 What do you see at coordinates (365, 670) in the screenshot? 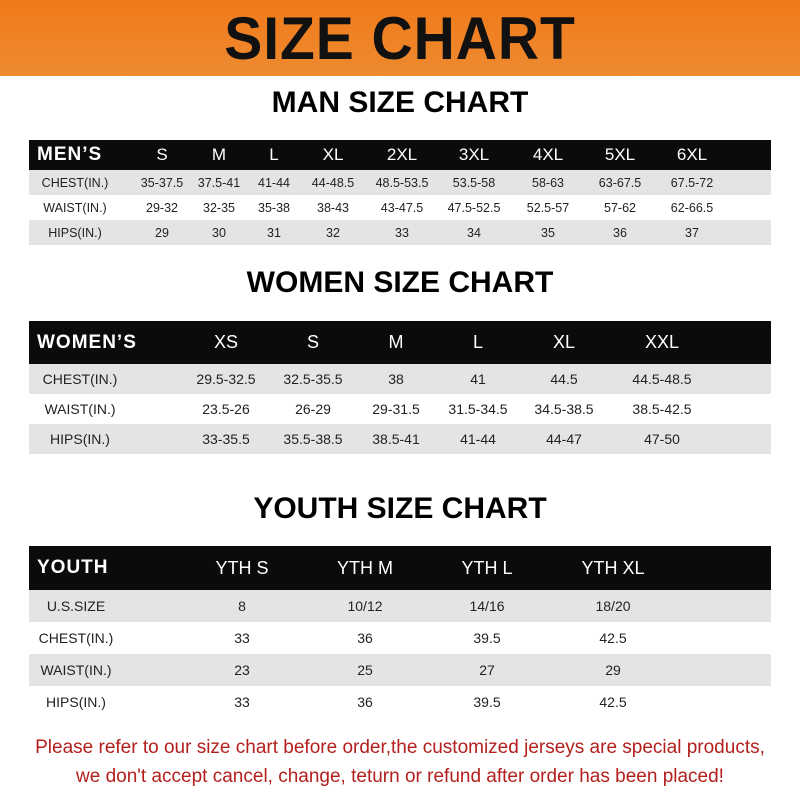
I see `table-cell: 25` at bounding box center [365, 670].